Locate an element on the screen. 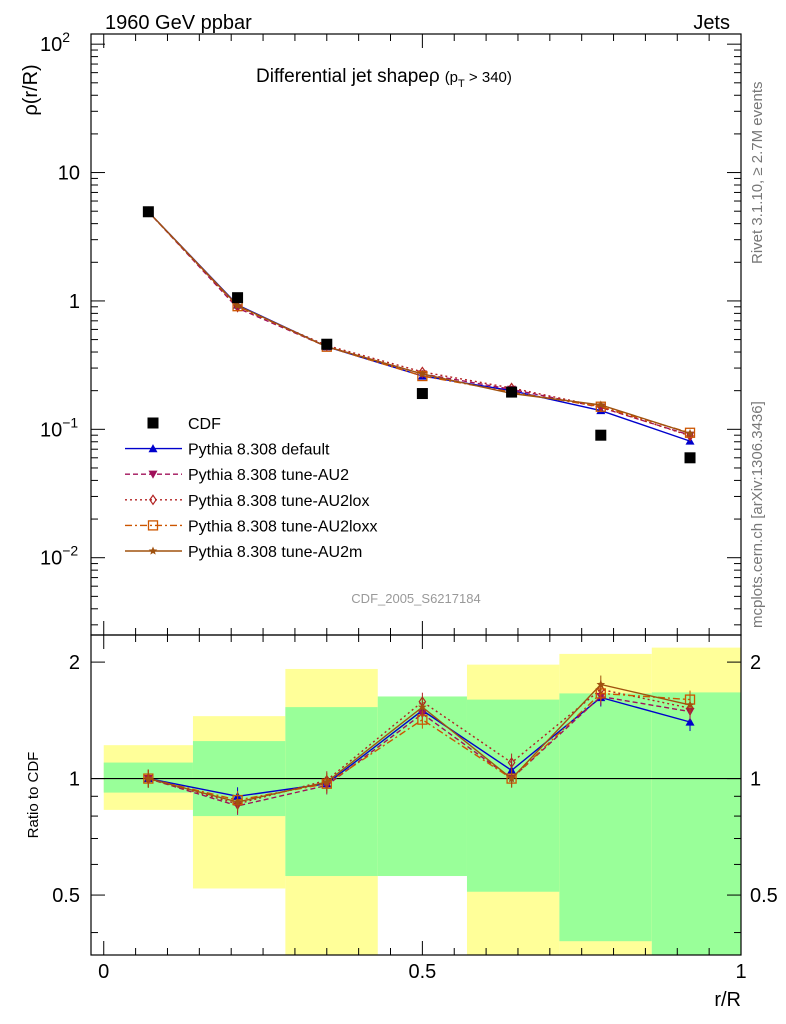 This screenshot has height=1024, width=786. mcplots-label: mcplots.cern.ch [arXiv:1306.3436] is located at coordinates (757, 514).